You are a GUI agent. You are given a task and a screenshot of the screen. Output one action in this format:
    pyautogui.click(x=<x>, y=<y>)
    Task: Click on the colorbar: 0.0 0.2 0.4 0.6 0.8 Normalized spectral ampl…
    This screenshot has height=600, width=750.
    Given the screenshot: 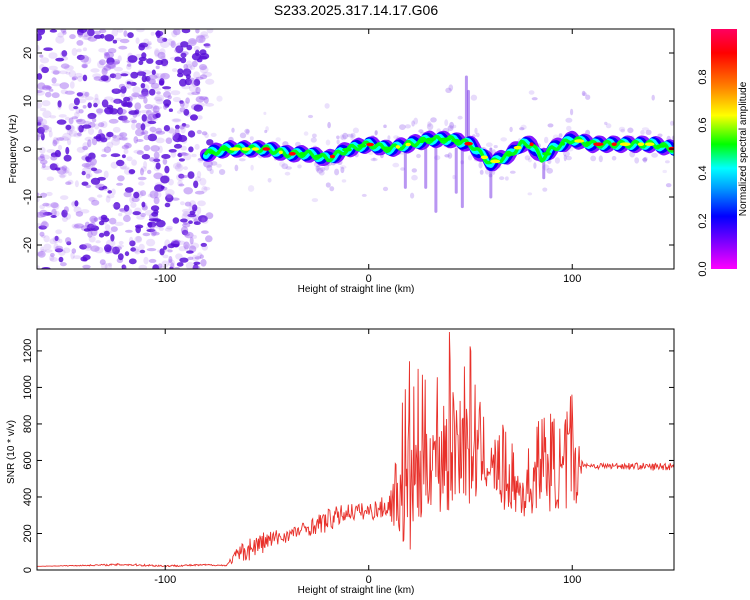 What is the action you would take?
    pyautogui.click(x=723, y=153)
    